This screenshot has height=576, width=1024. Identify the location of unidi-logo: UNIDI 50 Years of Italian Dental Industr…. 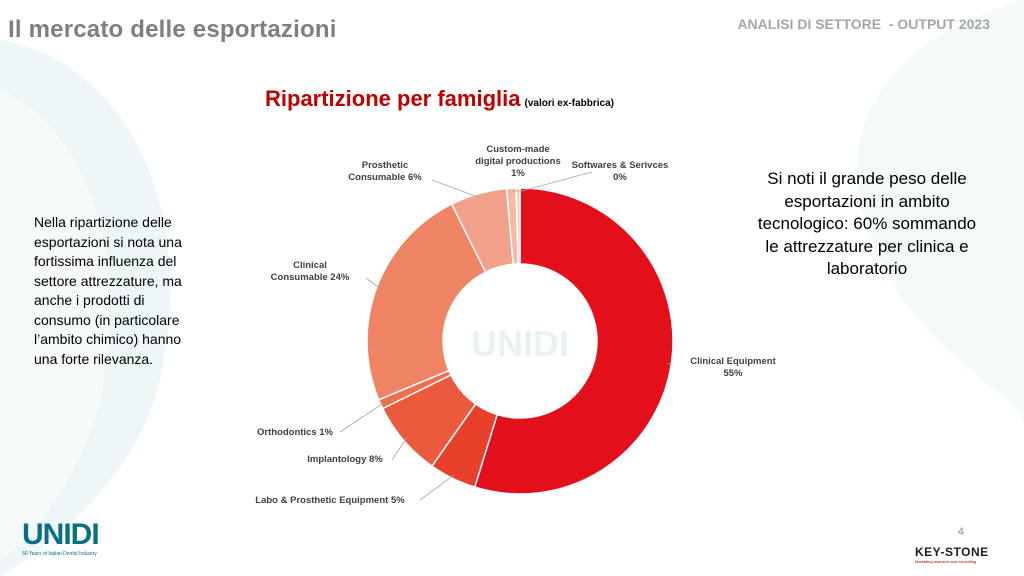
(61, 538).